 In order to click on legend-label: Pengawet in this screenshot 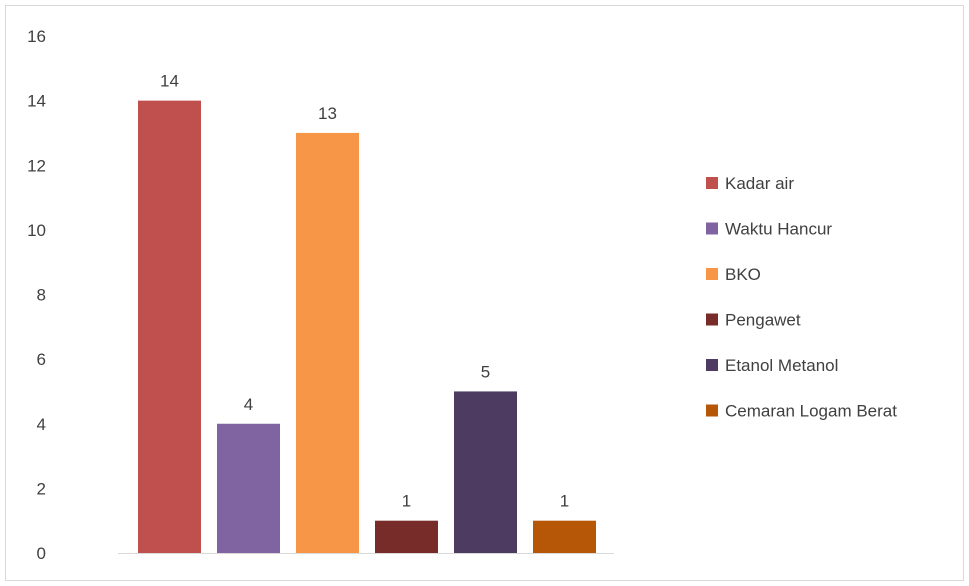, I will do `click(763, 320)`.